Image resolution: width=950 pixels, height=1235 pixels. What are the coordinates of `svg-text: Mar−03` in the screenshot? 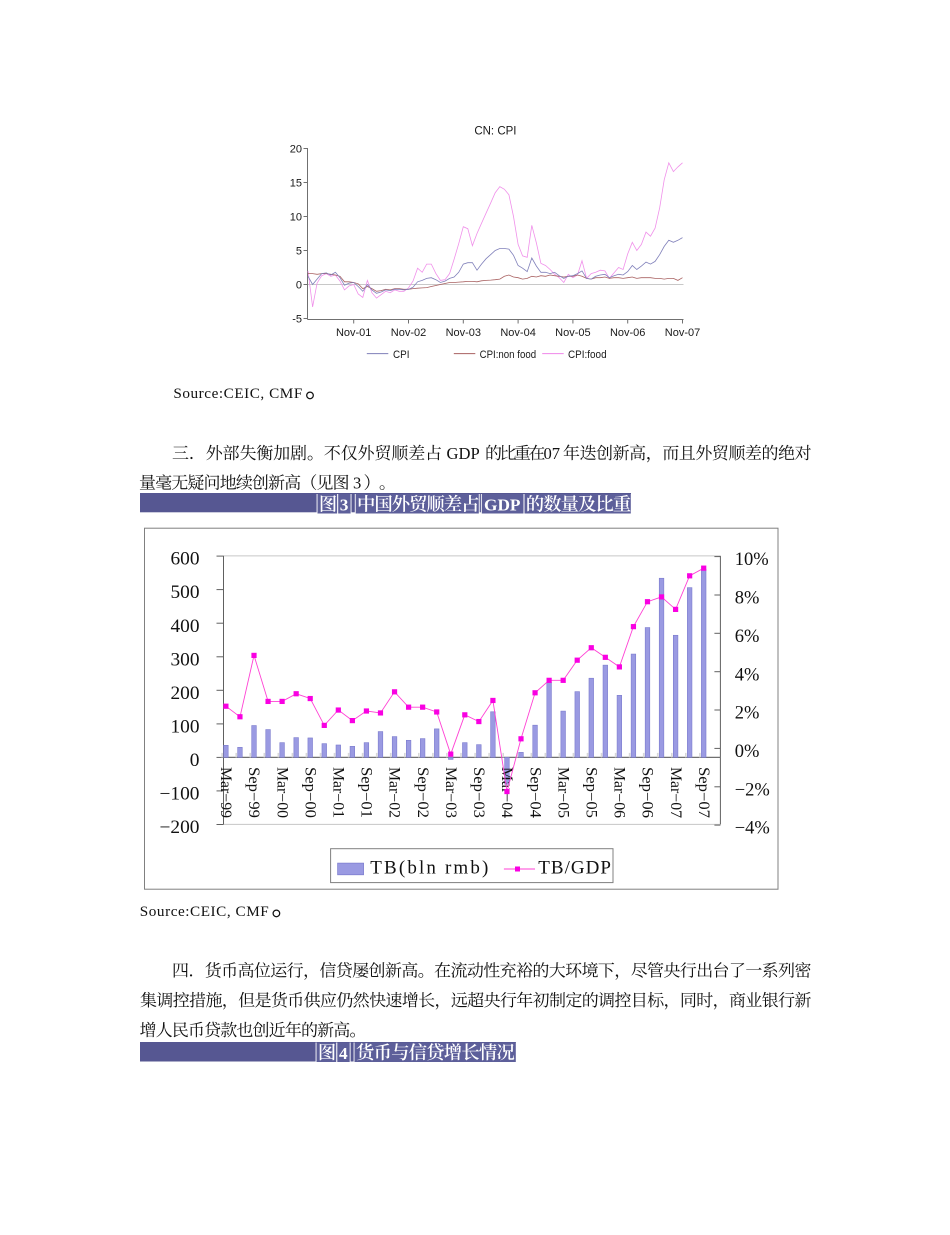 It's located at (450, 792).